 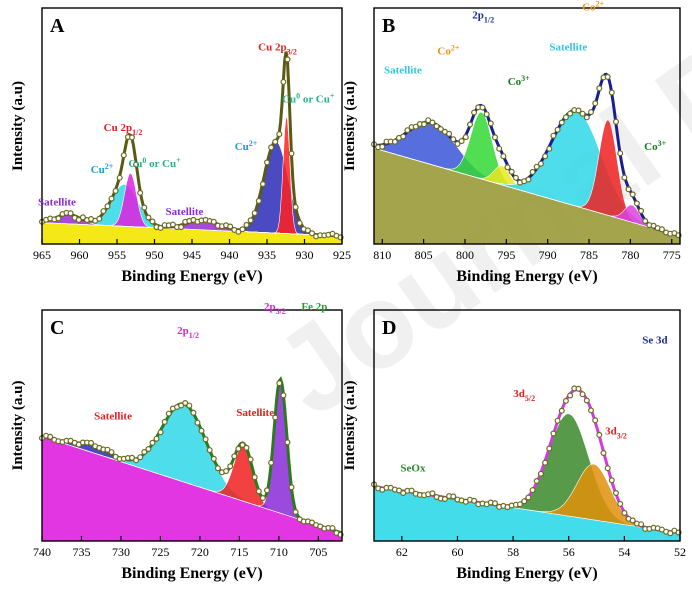 What do you see at coordinates (305, 255) in the screenshot?
I see `x-tick-label: 930` at bounding box center [305, 255].